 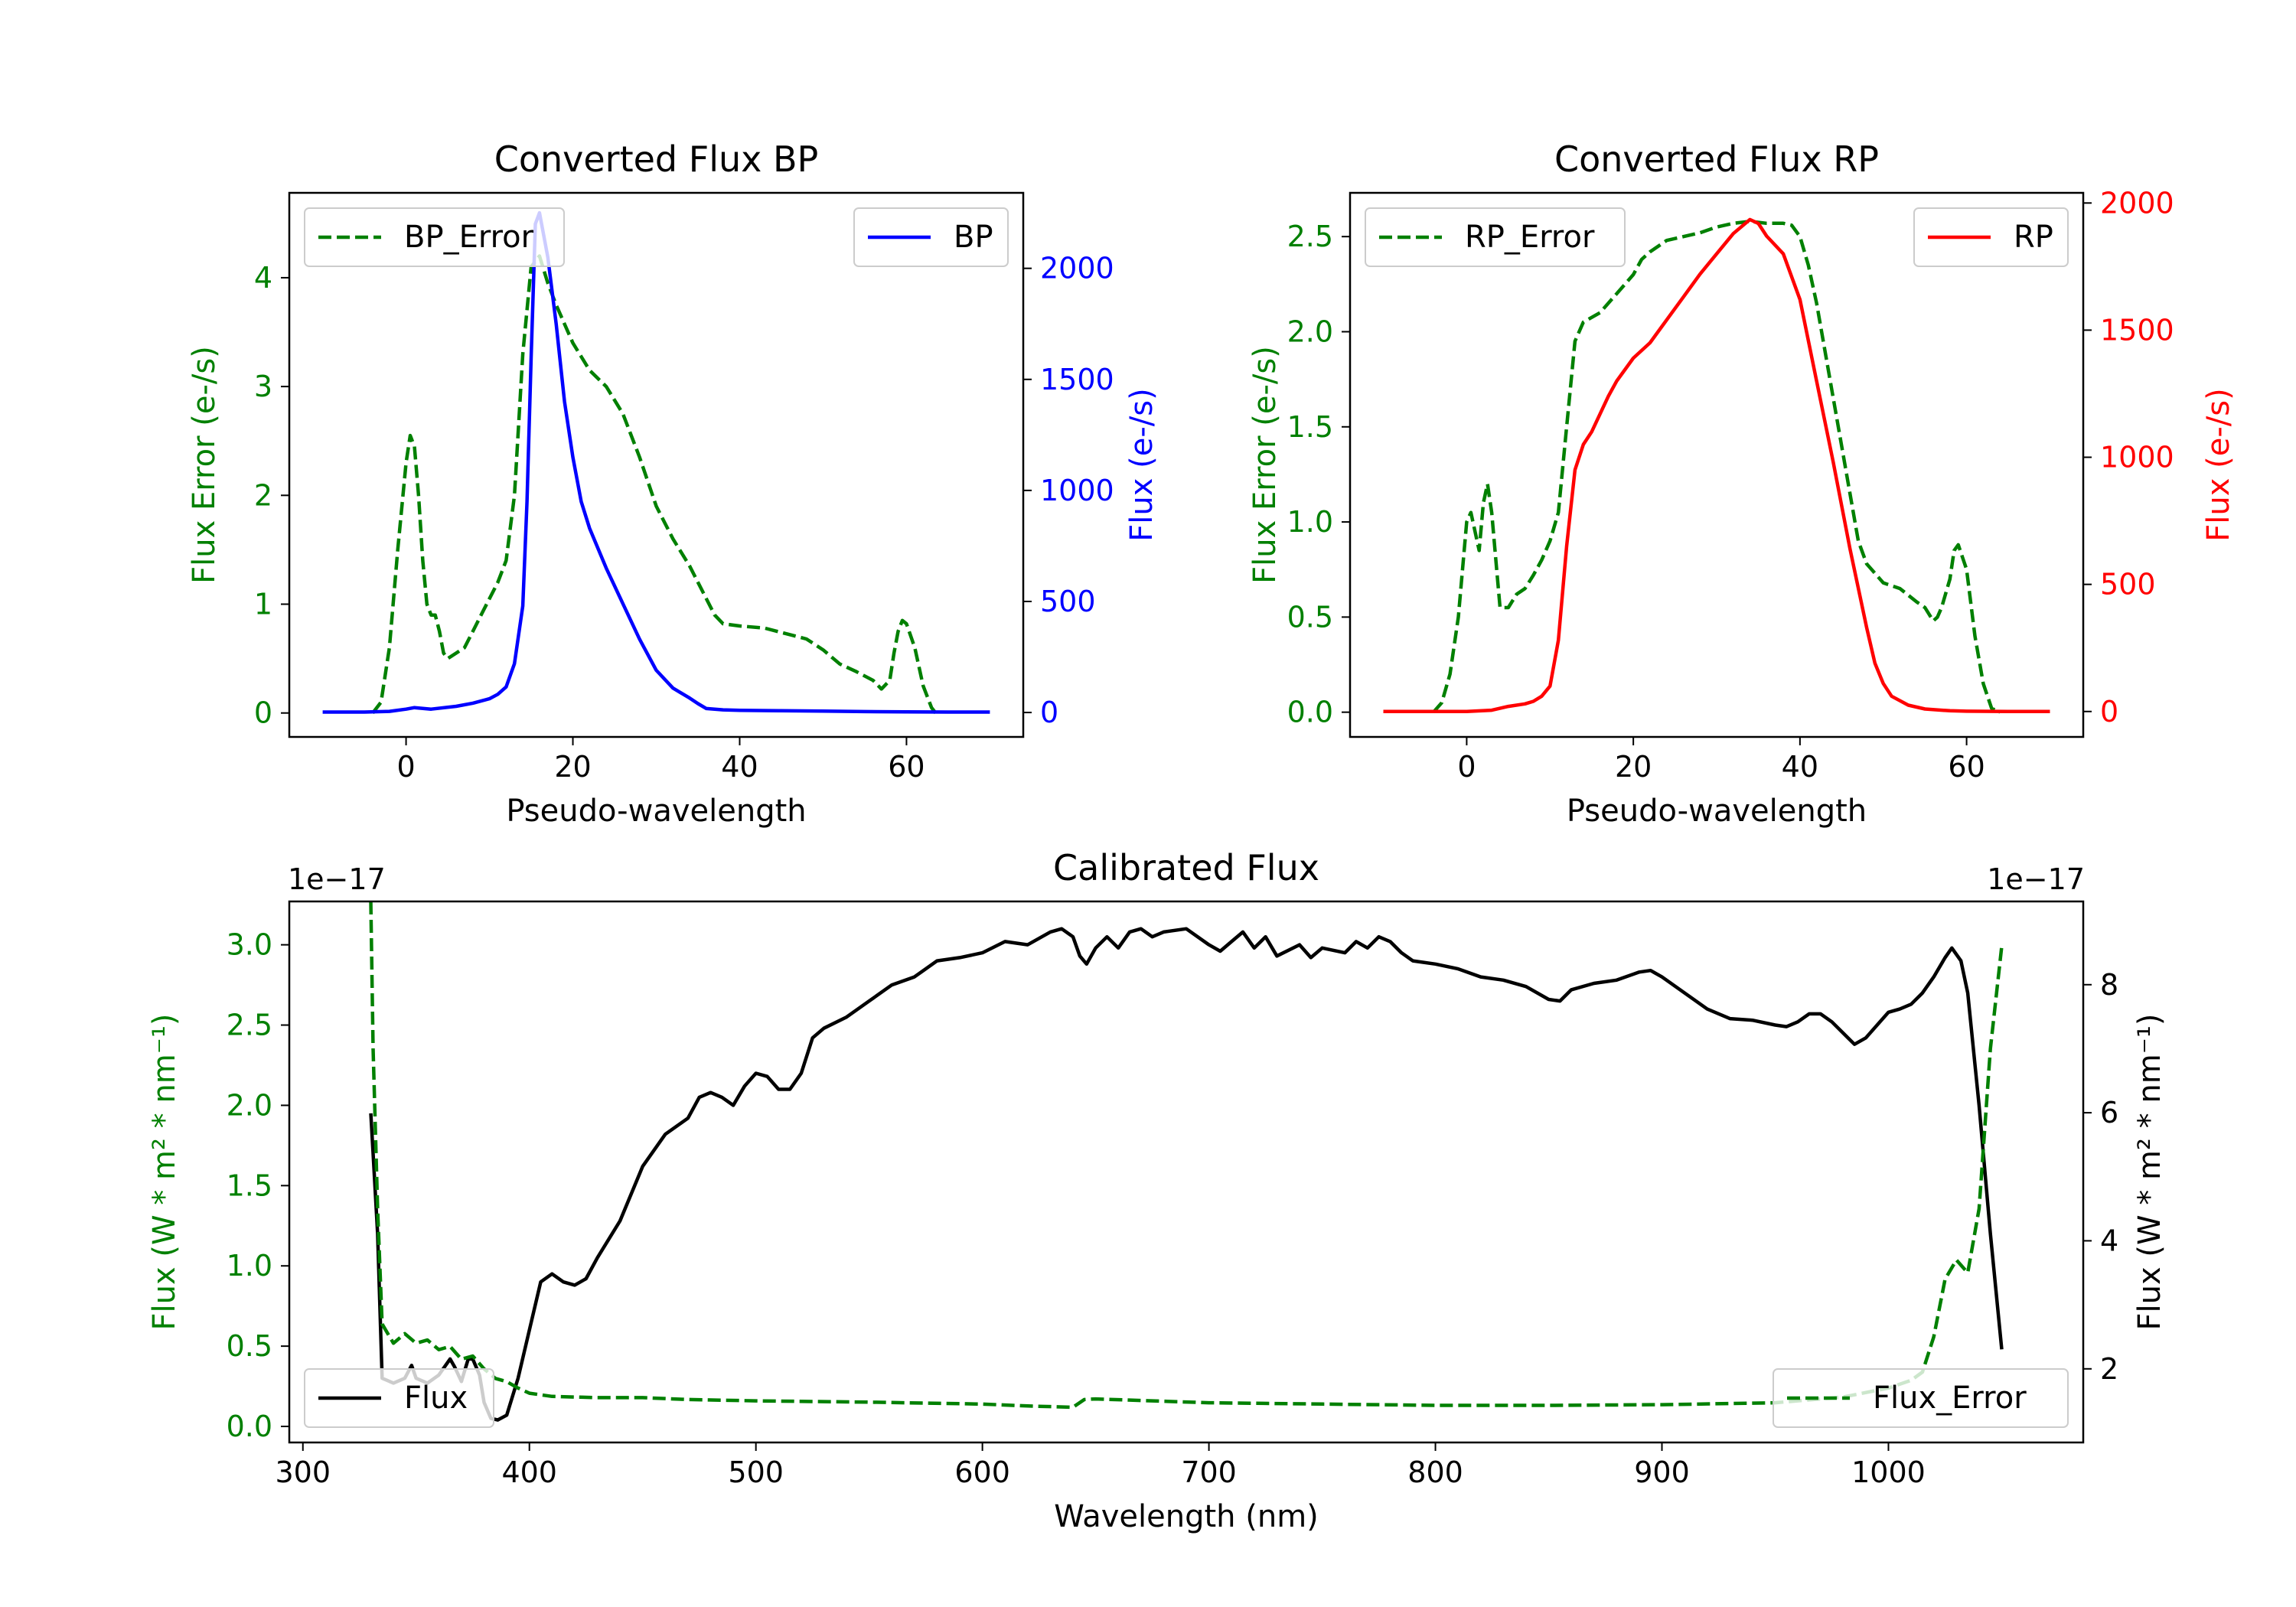 What do you see at coordinates (654, 485) in the screenshot?
I see `series-line-bp-error` at bounding box center [654, 485].